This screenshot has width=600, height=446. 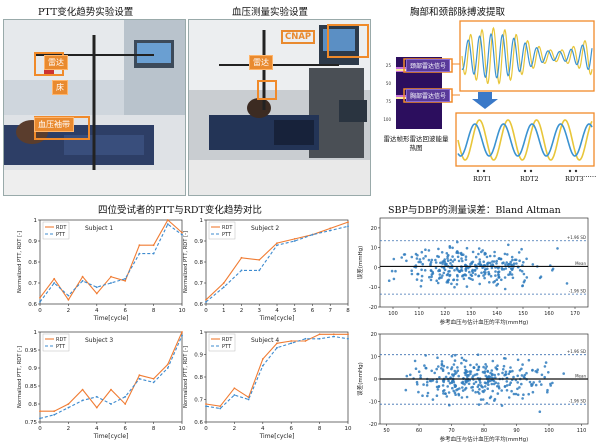 What do you see at coordinates (32, 284) in the screenshot?
I see `y-tick-label: 0.7` at bounding box center [32, 284].